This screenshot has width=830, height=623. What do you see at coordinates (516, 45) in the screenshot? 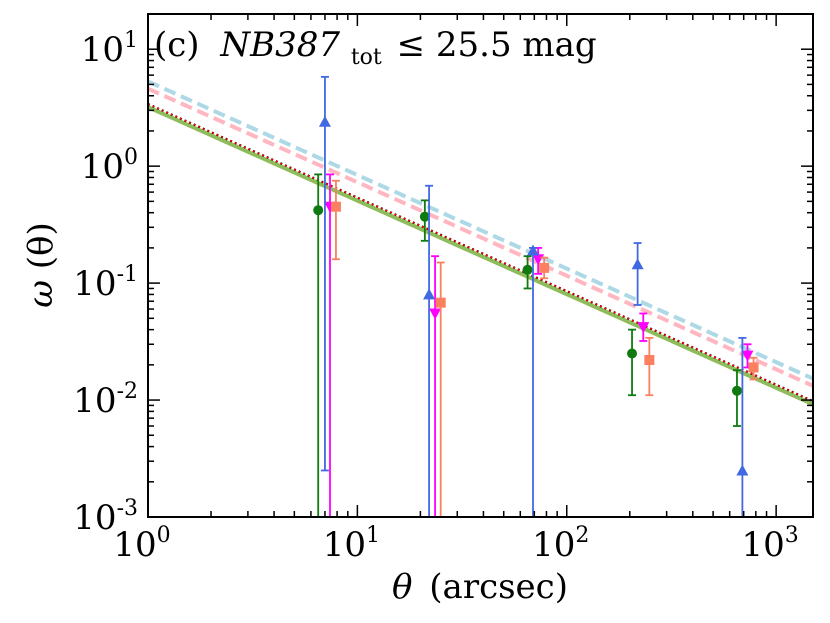
I see `title-value: 25.5 mag` at bounding box center [516, 45].